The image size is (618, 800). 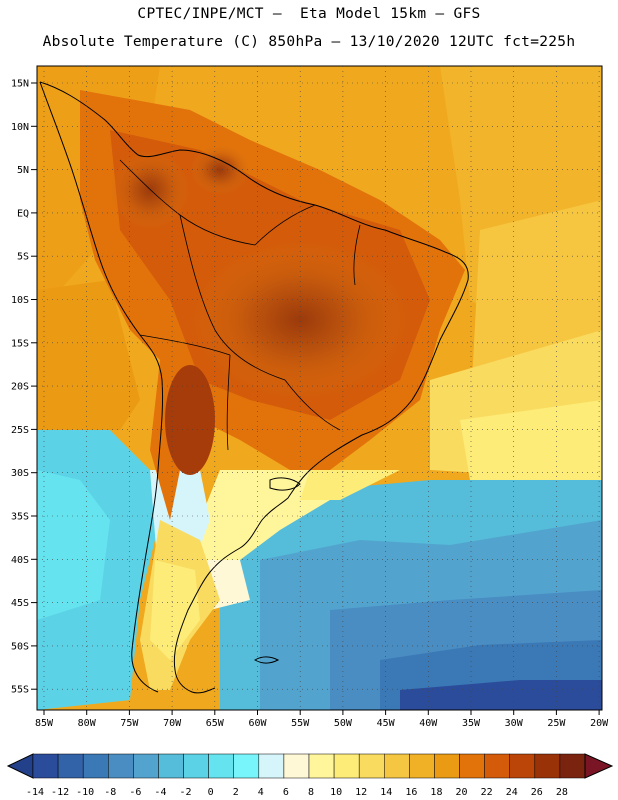 What do you see at coordinates (436, 792) in the screenshot?
I see `colorbar-tick-label: 18` at bounding box center [436, 792].